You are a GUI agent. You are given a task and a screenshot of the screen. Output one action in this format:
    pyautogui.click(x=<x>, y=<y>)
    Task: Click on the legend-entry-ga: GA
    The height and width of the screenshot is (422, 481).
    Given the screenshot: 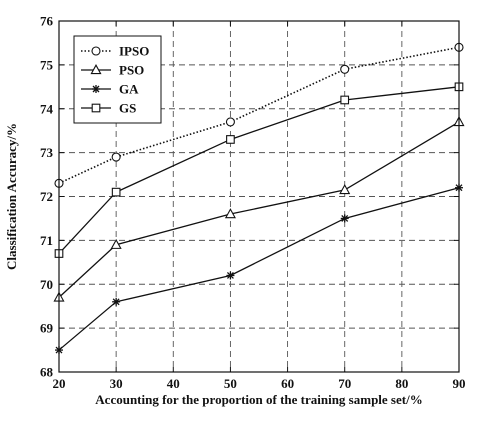 What is the action you would take?
    pyautogui.click(x=110, y=89)
    